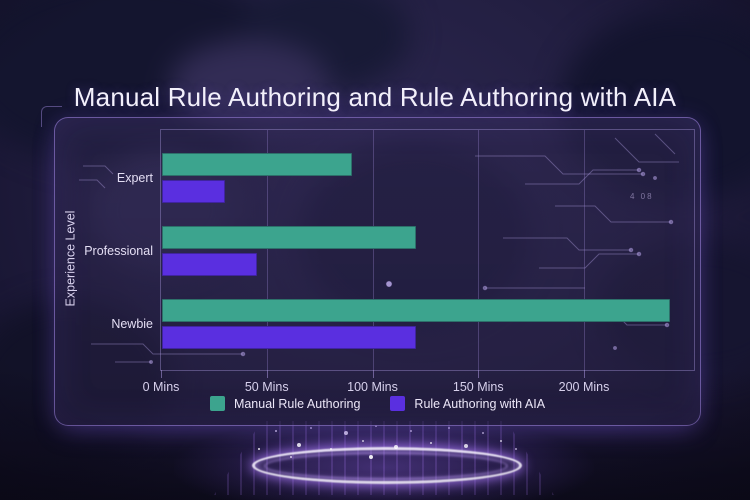  I want to click on x-tick-label: 100 Mins, so click(372, 387).